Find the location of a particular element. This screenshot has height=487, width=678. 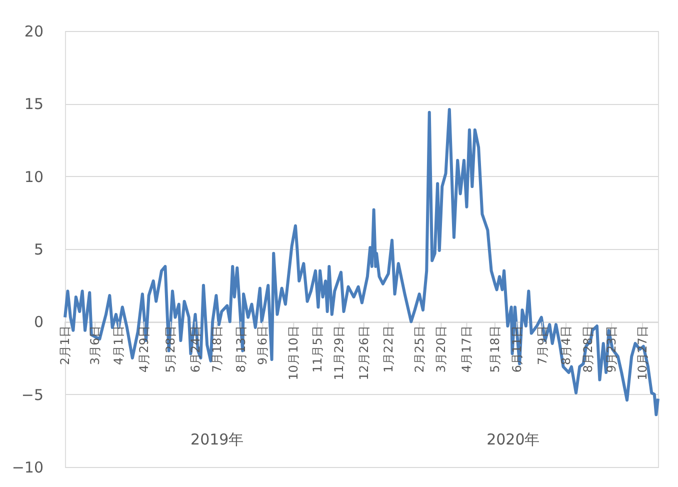

x-tick-label: 4月1日 is located at coordinates (119, 345).